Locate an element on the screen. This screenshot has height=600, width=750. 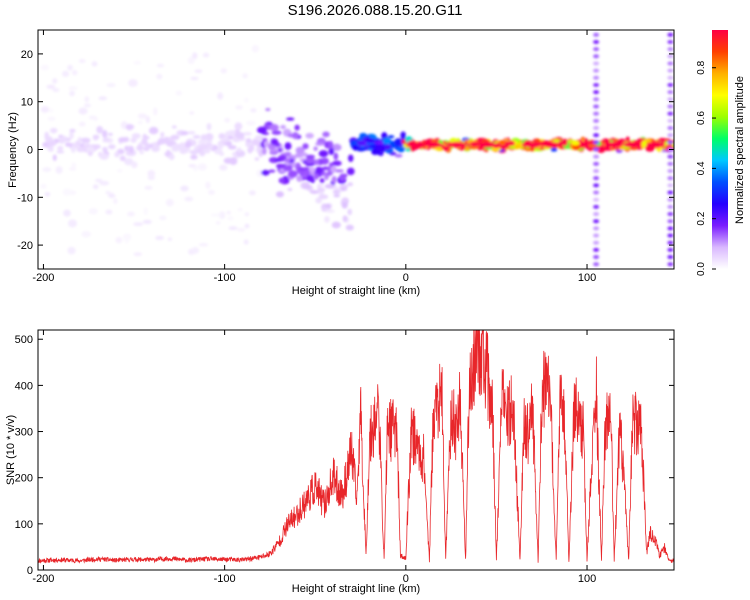
colorbar-label: Normalized spectral amplitude is located at coordinates (740, 150).